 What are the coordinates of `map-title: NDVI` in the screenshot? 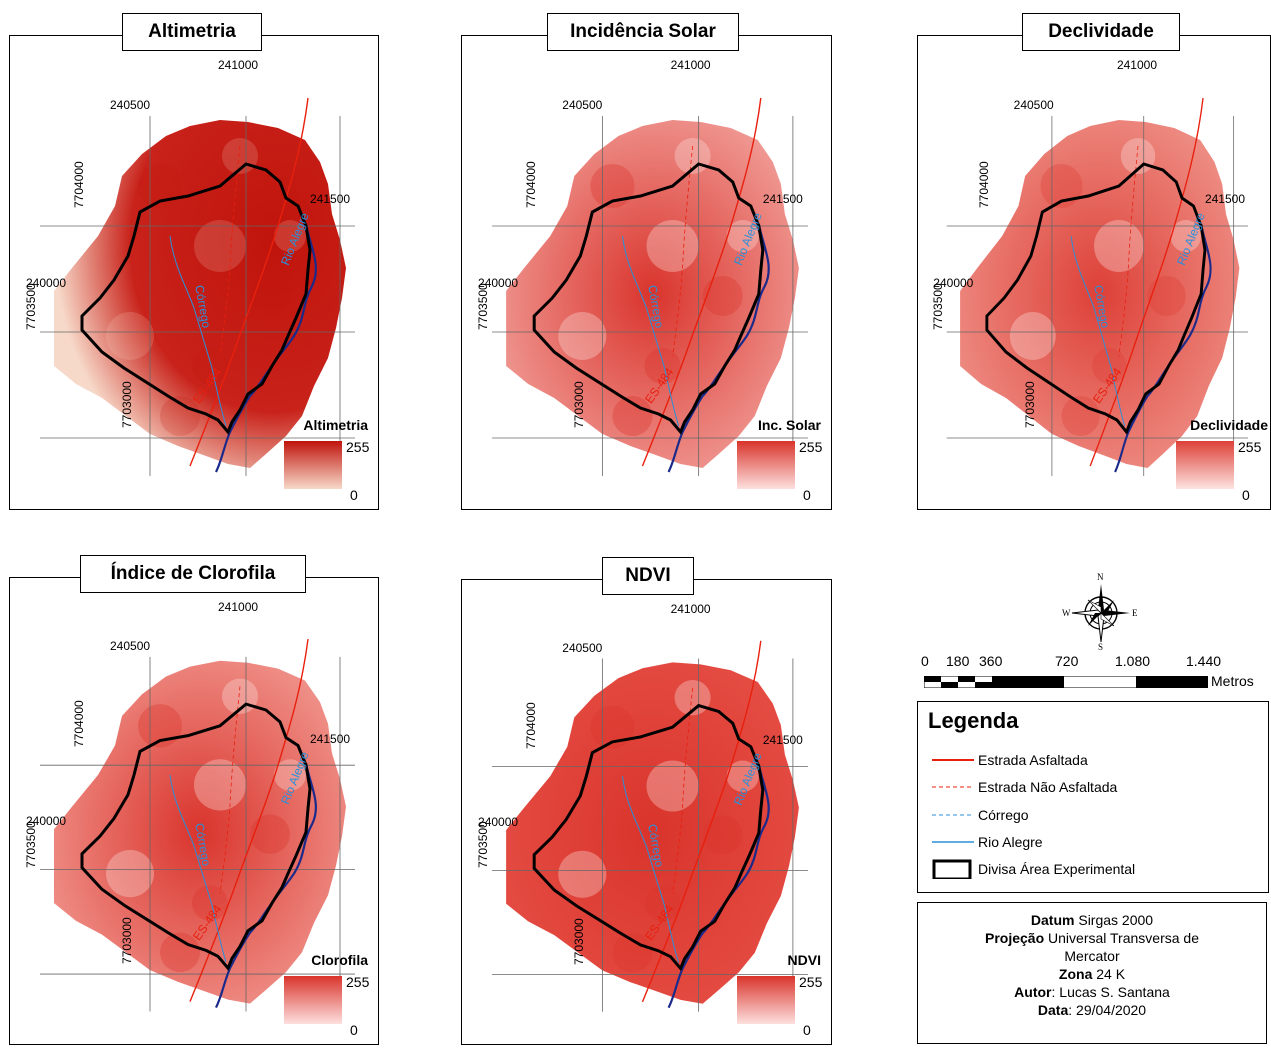 It's located at (648, 576).